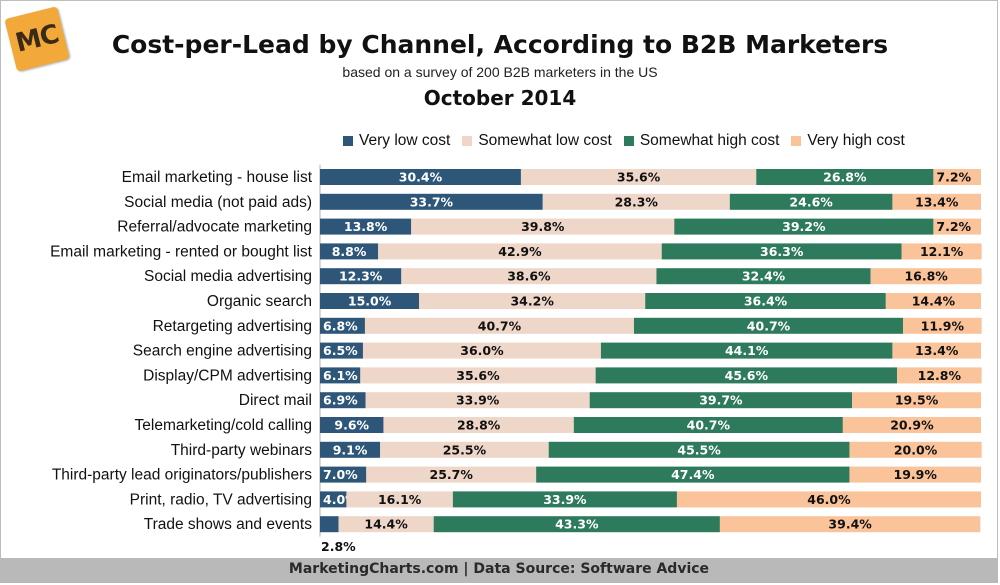 This screenshot has width=1000, height=585. What do you see at coordinates (227, 375) in the screenshot?
I see `category-label: Display/CPM advertising` at bounding box center [227, 375].